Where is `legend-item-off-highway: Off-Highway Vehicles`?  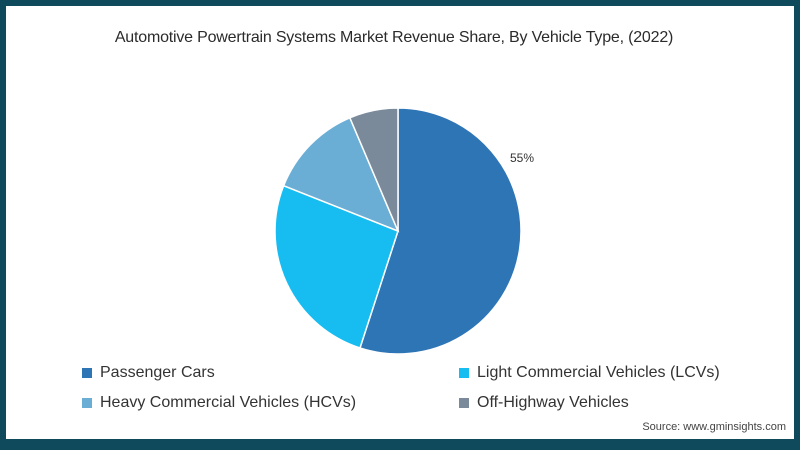
legend-item-off-highway: Off-Highway Vehicles is located at coordinates (544, 403).